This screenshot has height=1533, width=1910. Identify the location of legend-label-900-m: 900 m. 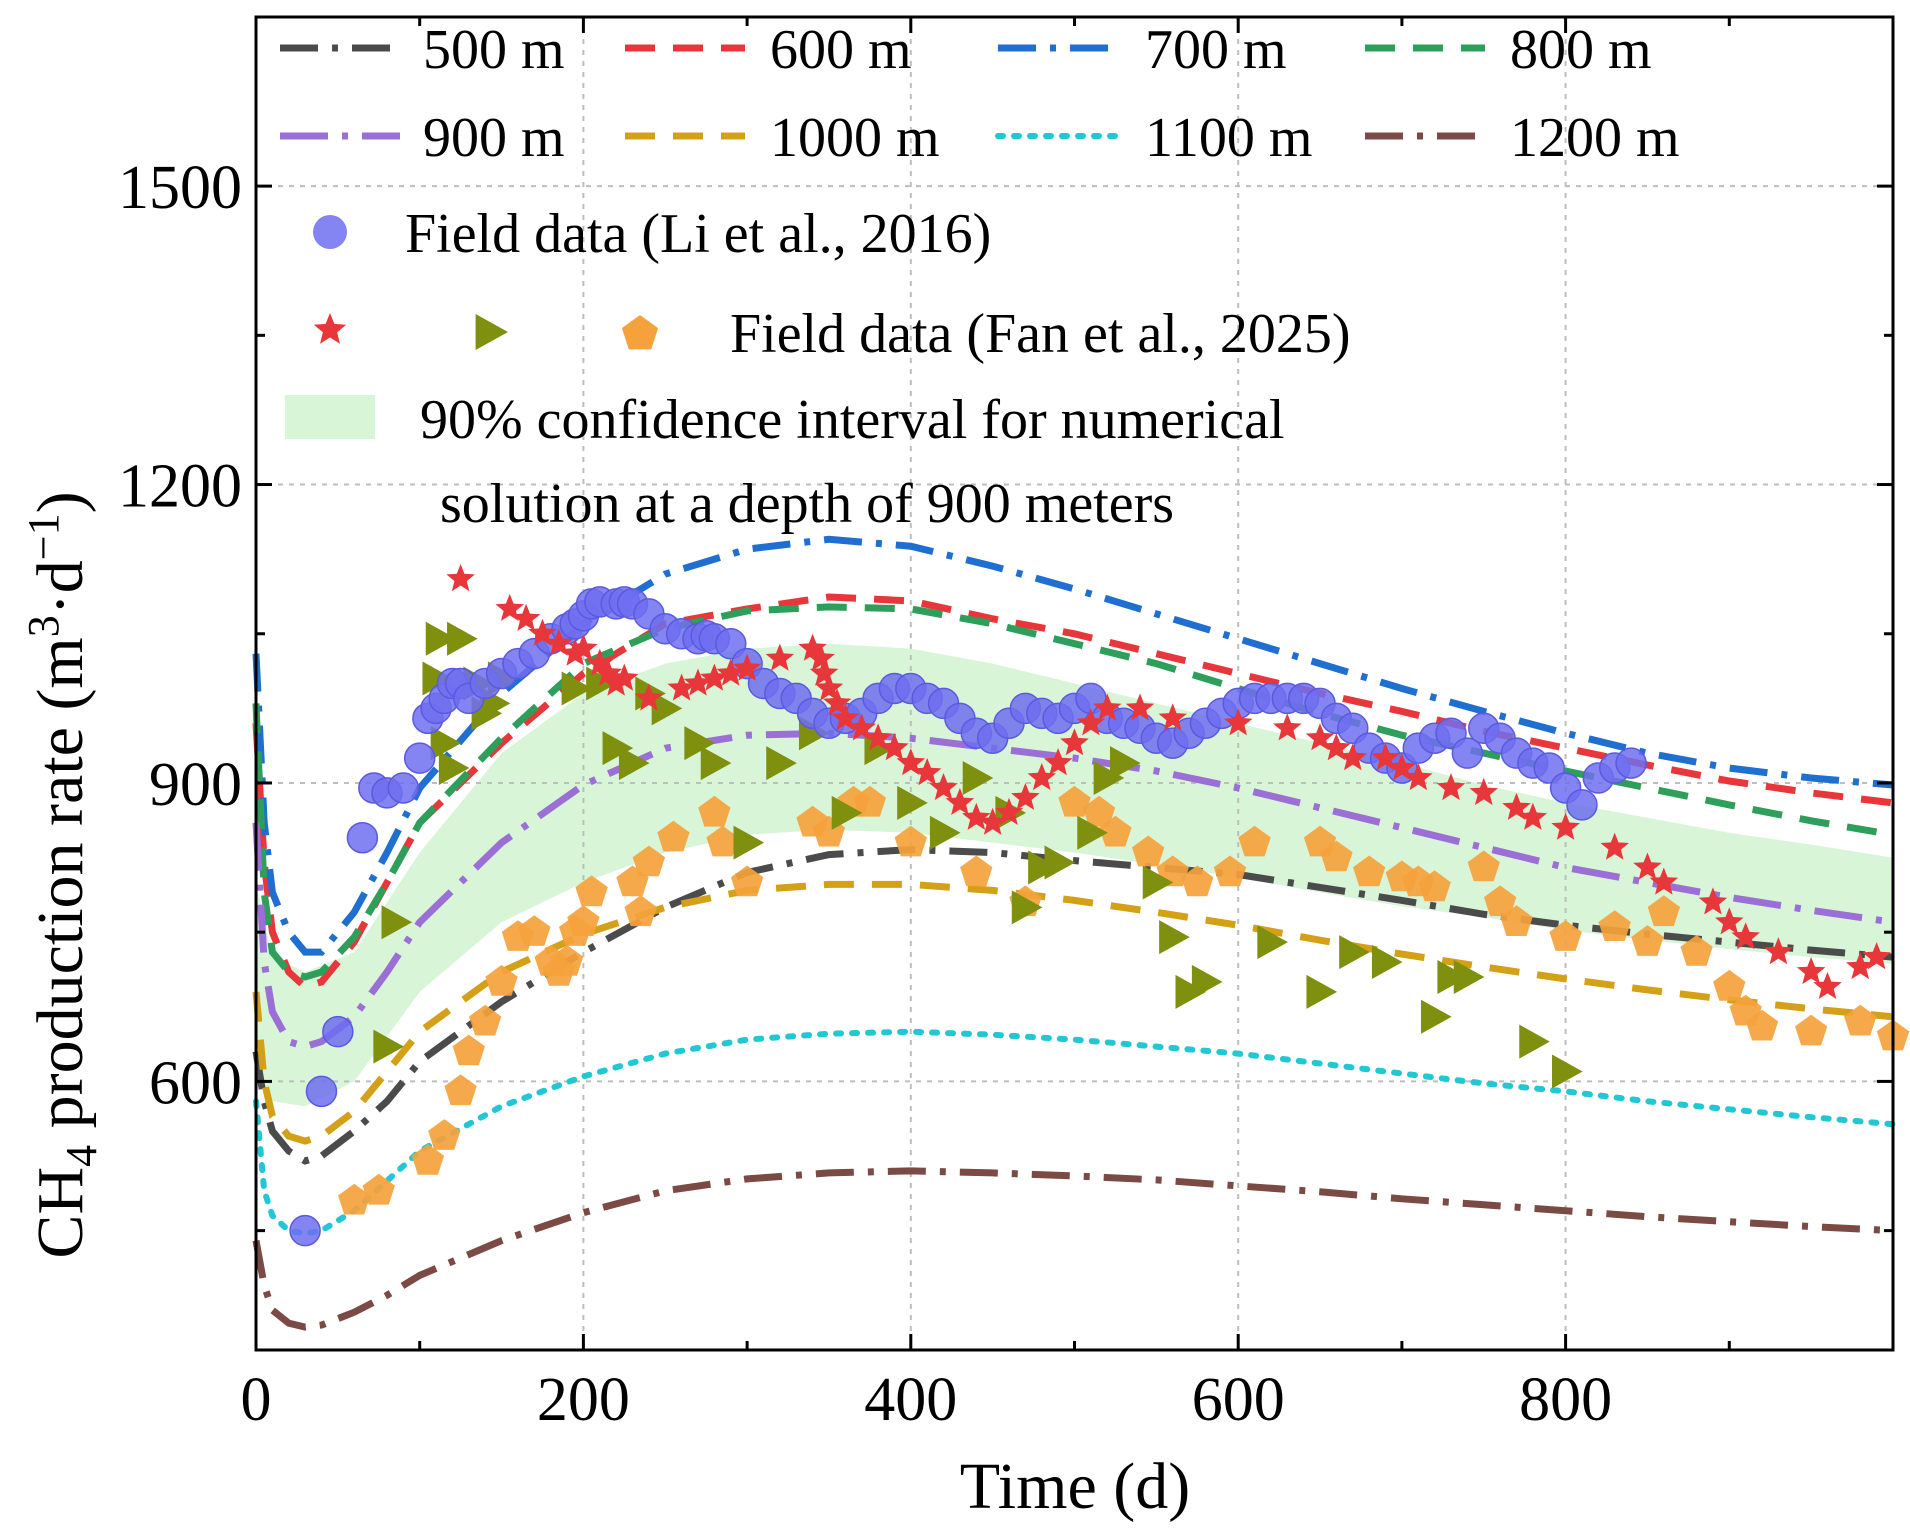
(494, 138).